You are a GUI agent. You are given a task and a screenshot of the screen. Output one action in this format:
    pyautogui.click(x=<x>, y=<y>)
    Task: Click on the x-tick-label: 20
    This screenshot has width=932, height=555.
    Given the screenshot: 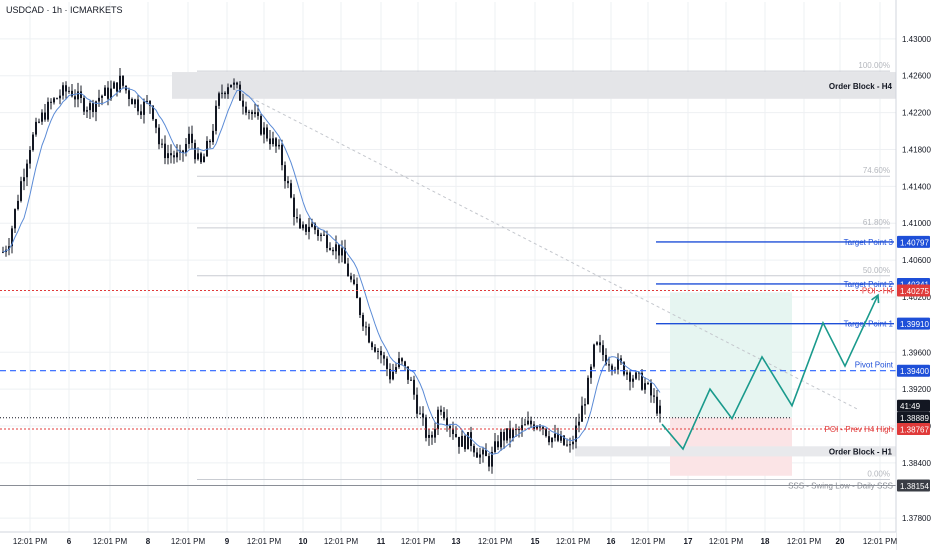 What is the action you would take?
    pyautogui.click(x=840, y=541)
    